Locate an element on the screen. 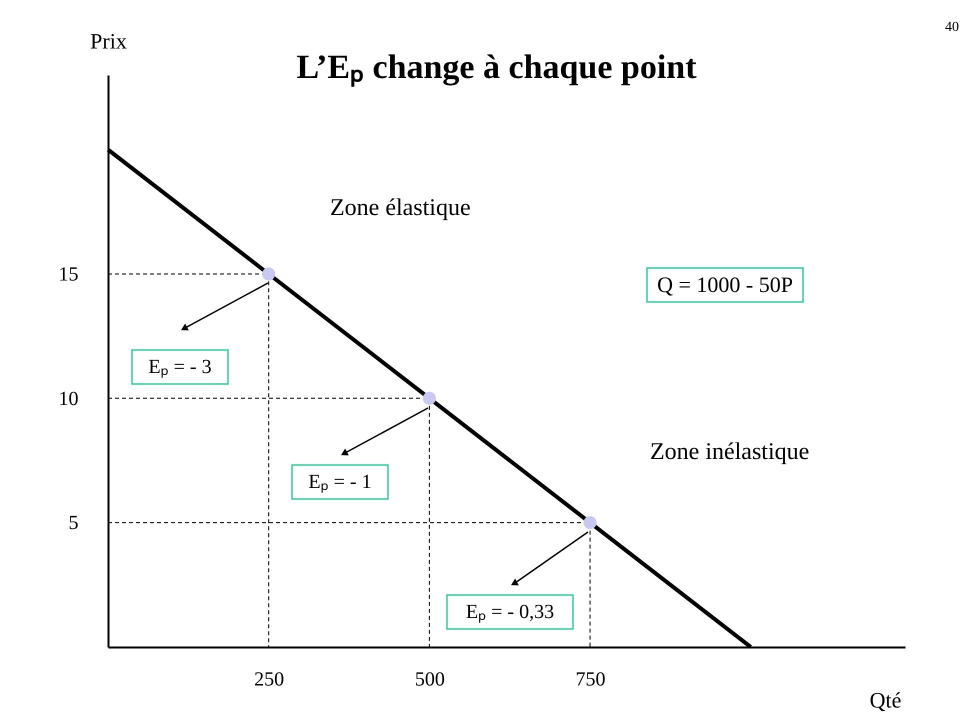 Image resolution: width=961 pixels, height=723 pixels. x-tick-label: 750 is located at coordinates (591, 679).